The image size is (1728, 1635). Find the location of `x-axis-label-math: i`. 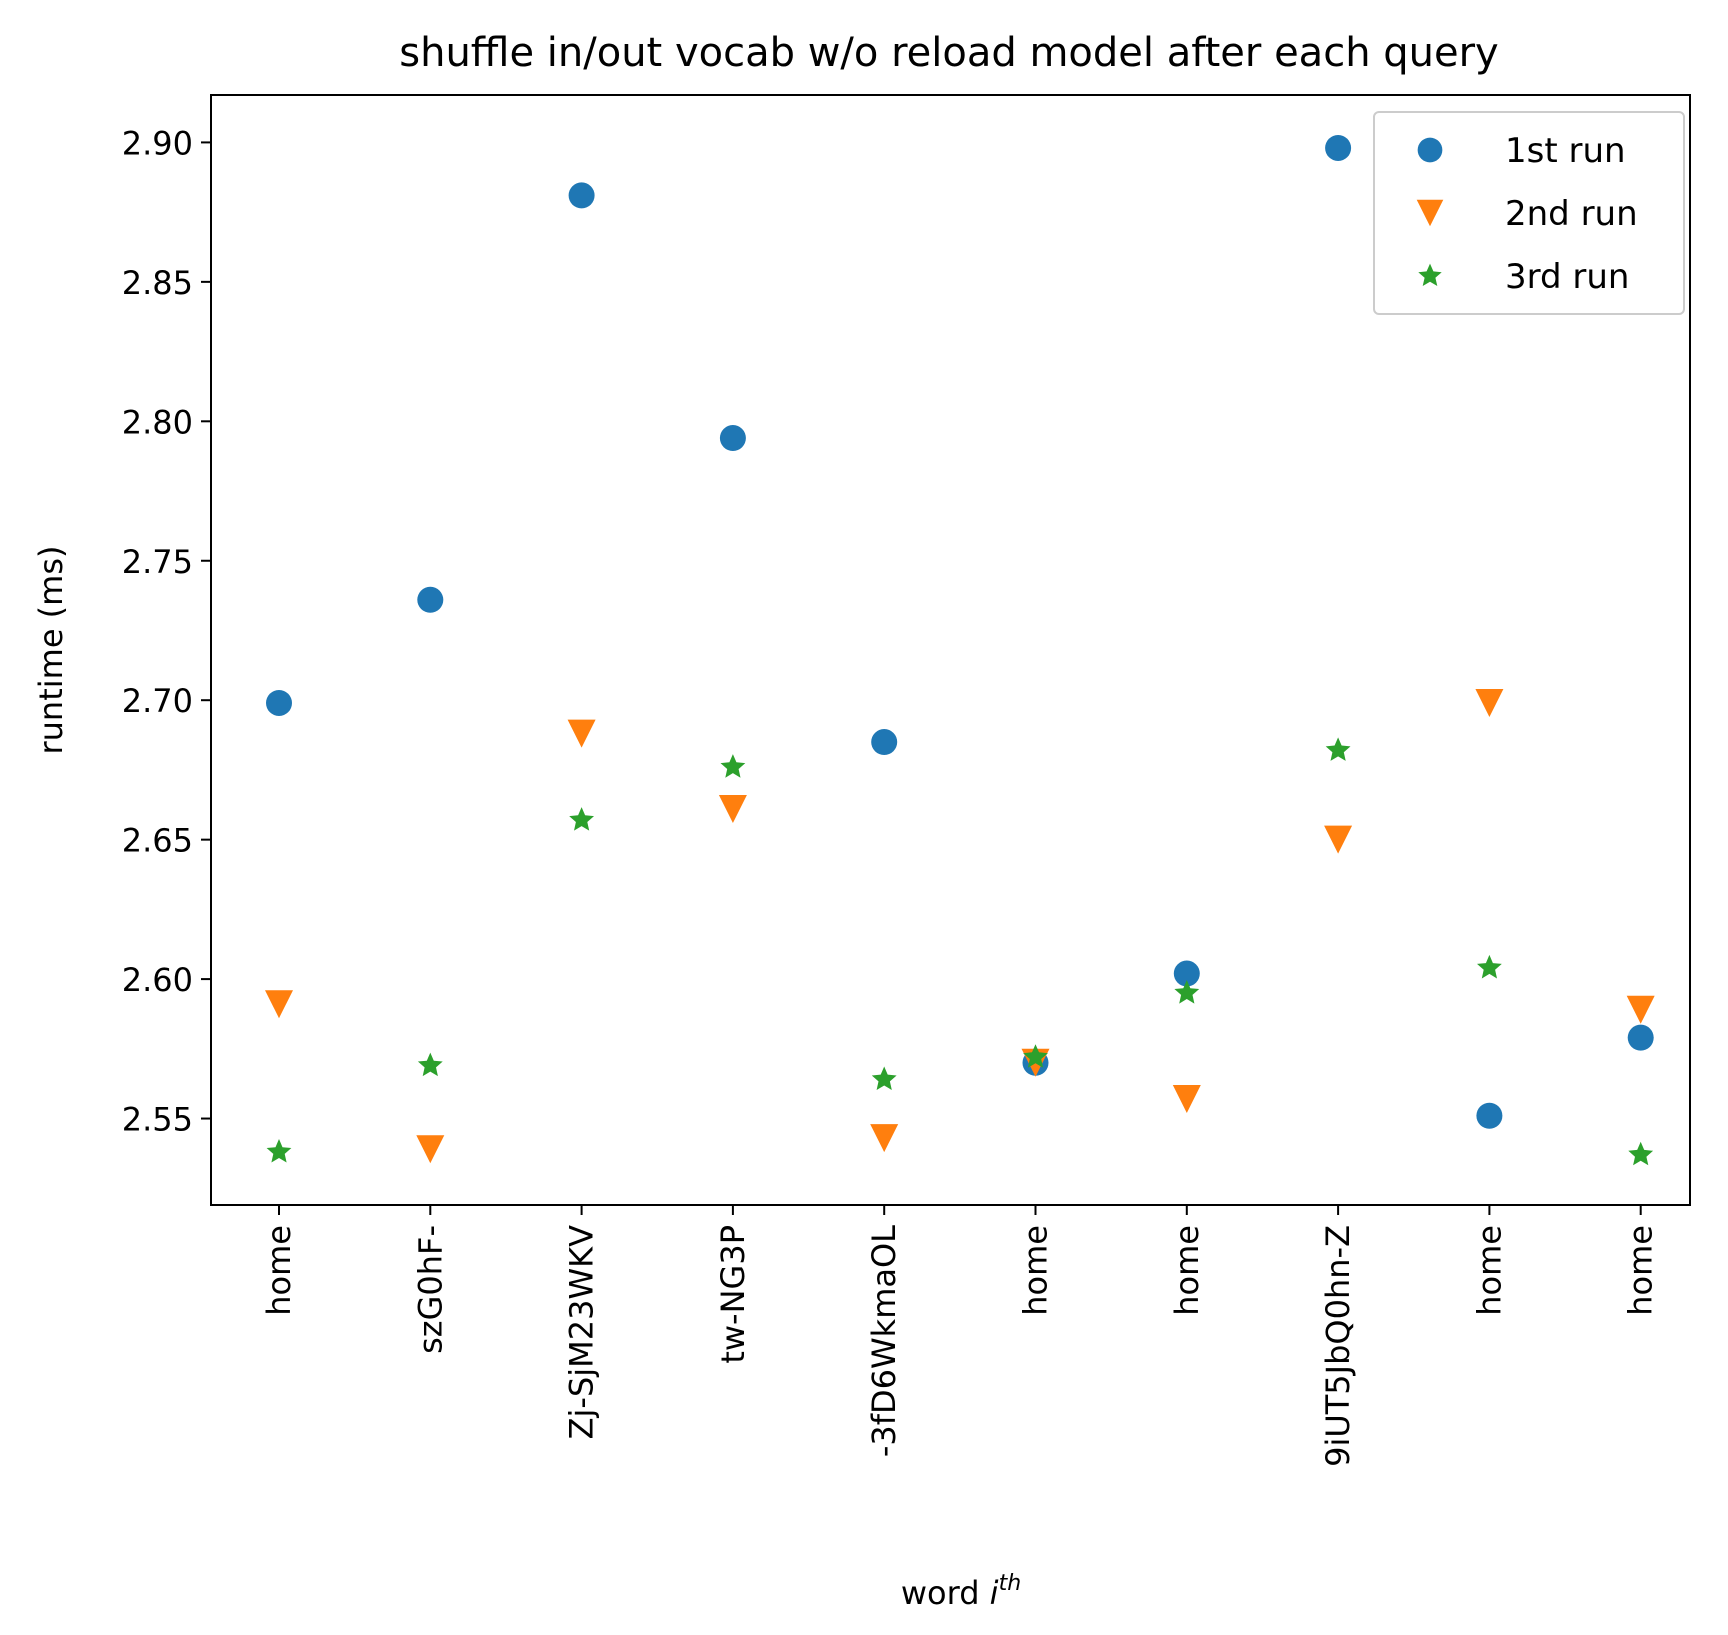

x-axis-label-math: i is located at coordinates (994, 1593).